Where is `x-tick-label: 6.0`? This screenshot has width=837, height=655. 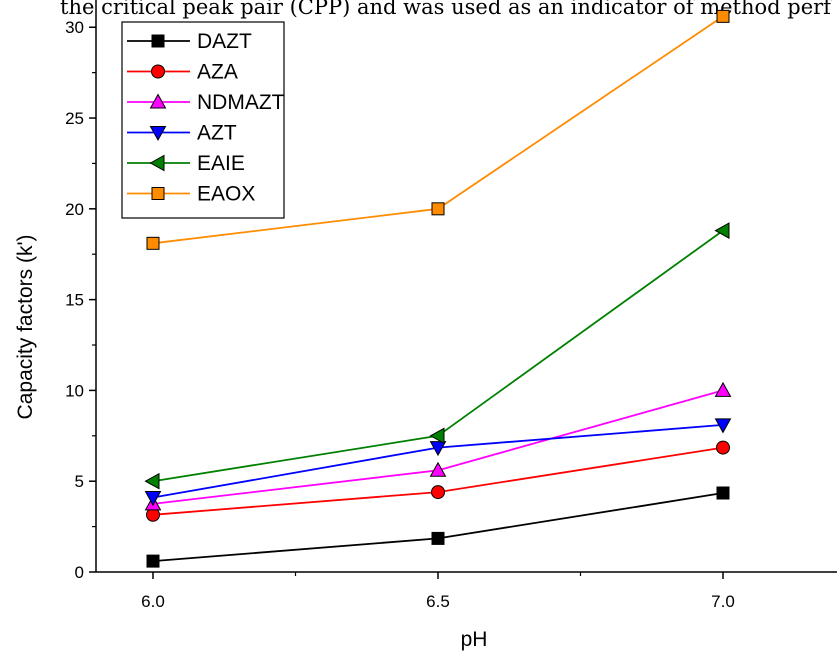
x-tick-label: 6.0 is located at coordinates (153, 601).